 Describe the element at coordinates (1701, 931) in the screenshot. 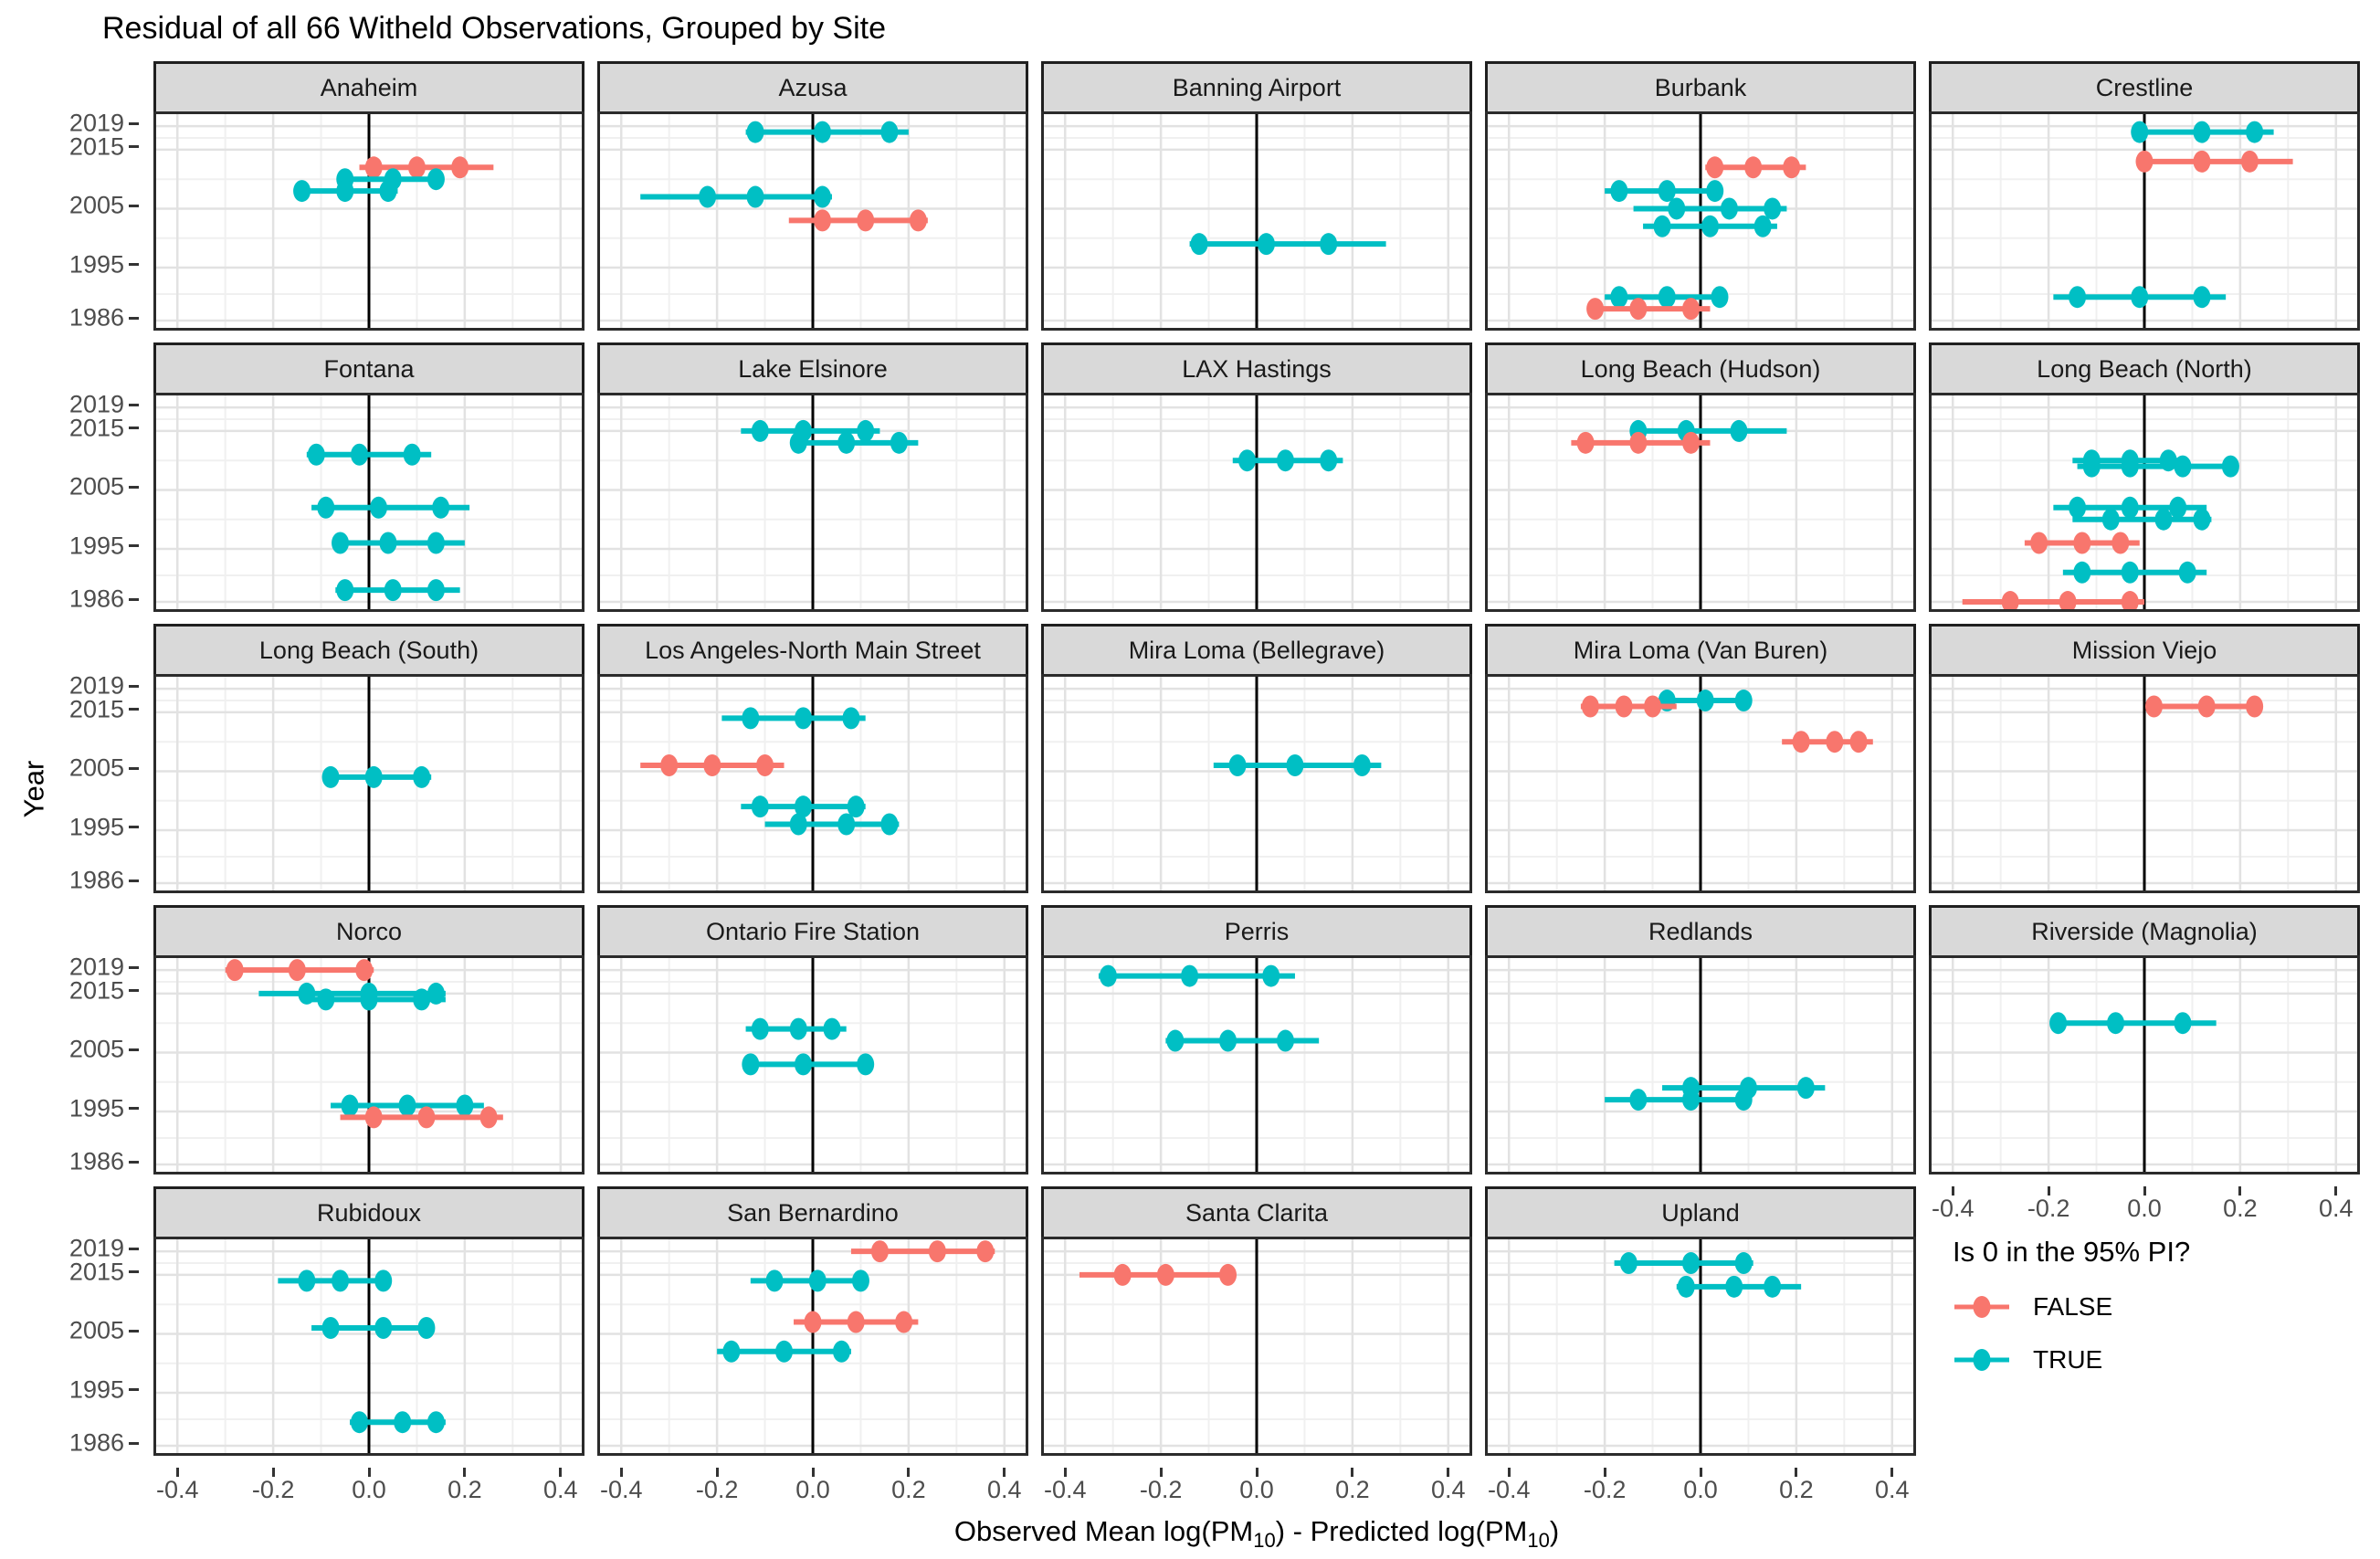

I see `facet-strip-label: Redlands` at that location.